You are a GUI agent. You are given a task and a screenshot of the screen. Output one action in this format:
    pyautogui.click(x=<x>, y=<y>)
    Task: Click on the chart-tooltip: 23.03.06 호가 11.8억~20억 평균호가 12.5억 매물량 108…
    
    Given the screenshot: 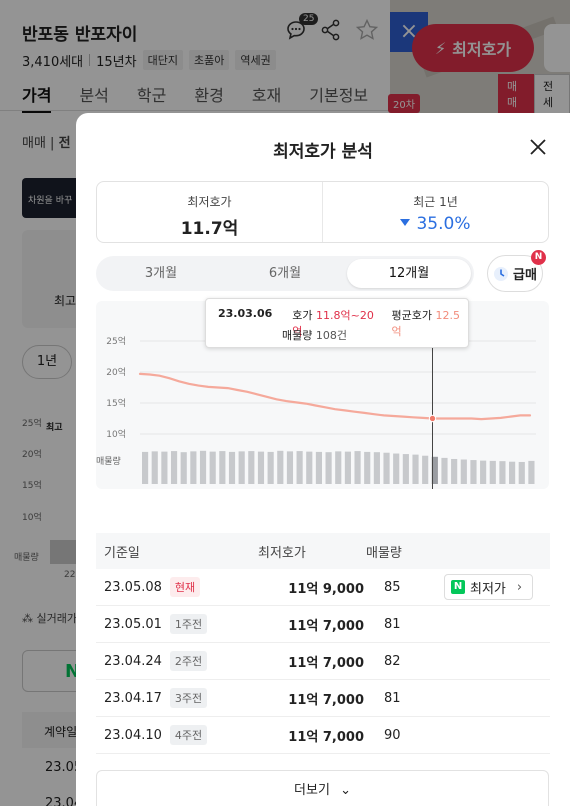 What is the action you would take?
    pyautogui.click(x=337, y=323)
    